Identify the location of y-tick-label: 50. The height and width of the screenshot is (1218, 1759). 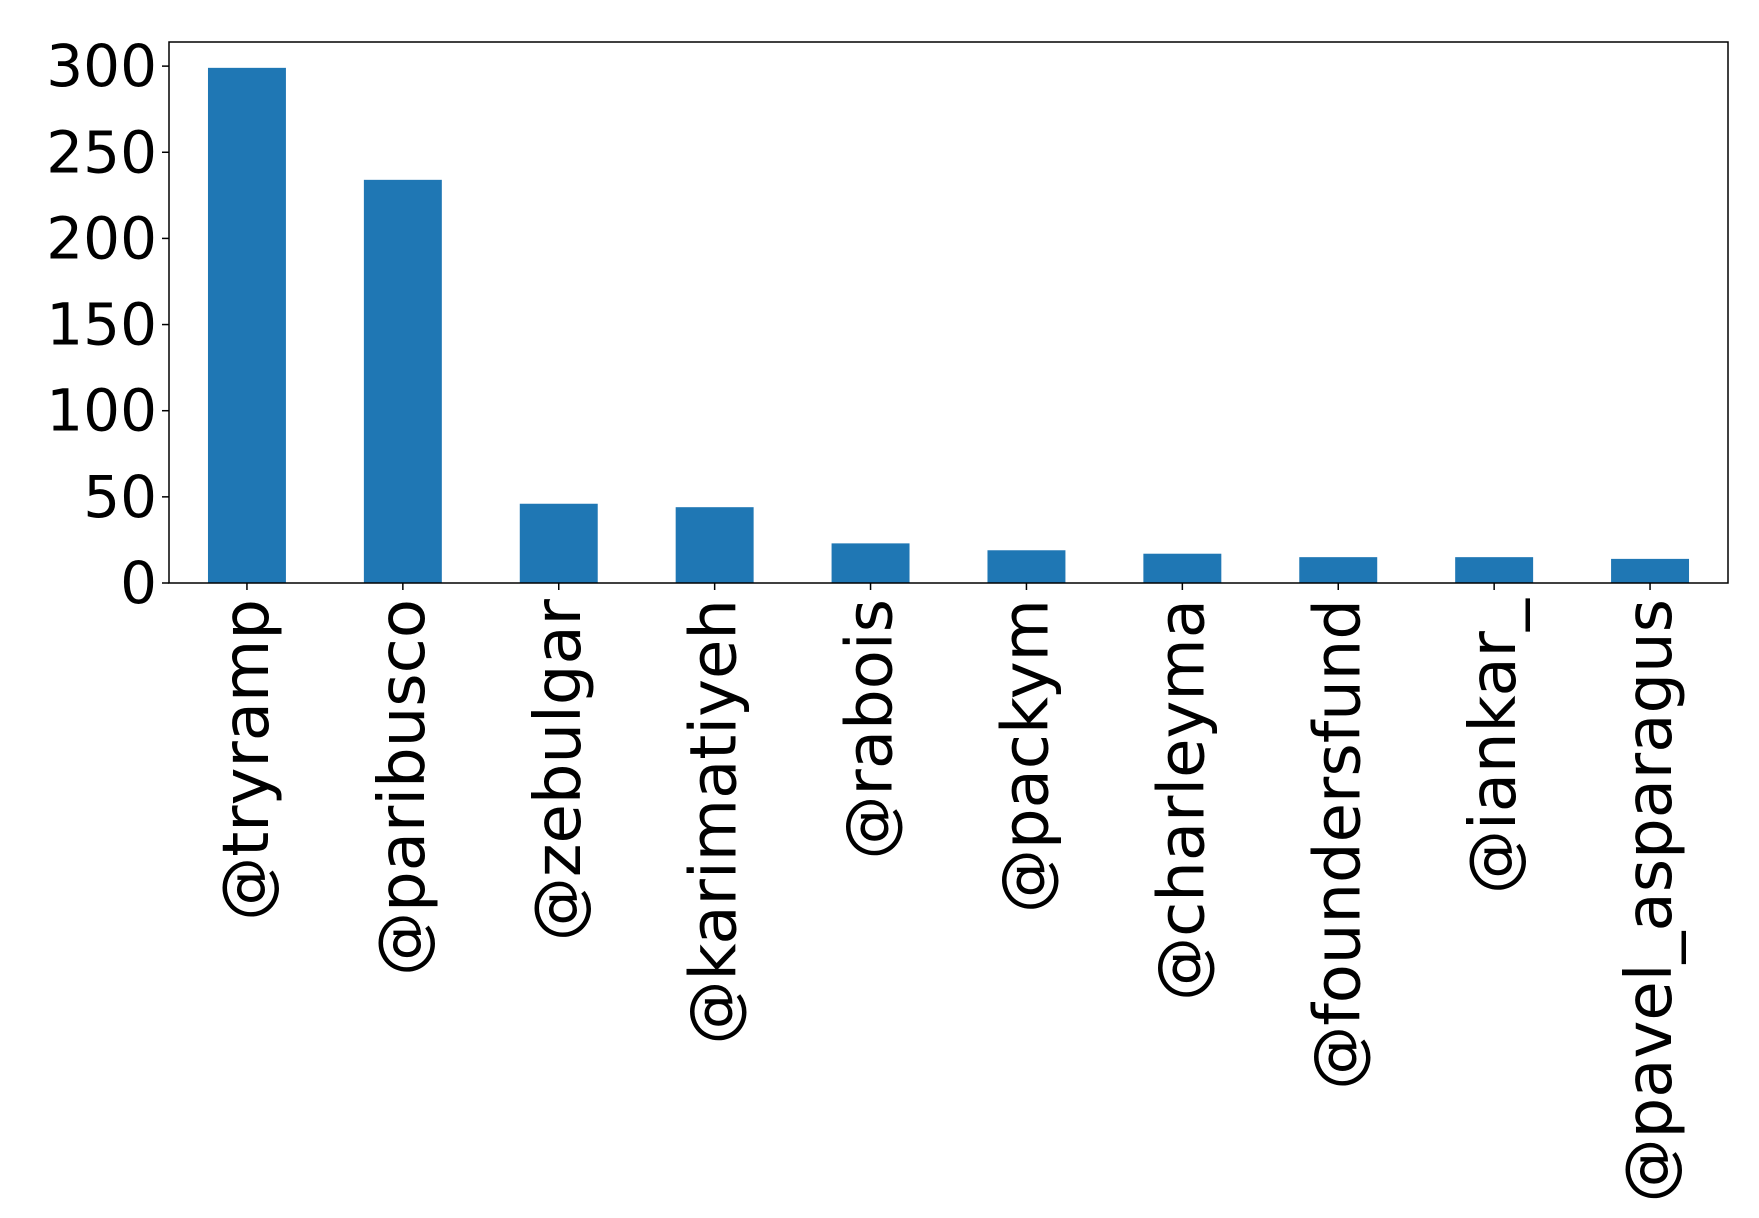
(120, 497).